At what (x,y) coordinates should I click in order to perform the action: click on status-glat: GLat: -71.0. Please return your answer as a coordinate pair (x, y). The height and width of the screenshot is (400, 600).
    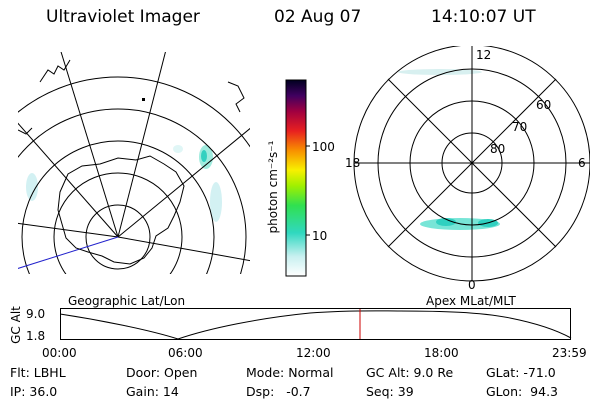
    Looking at the image, I should click on (521, 372).